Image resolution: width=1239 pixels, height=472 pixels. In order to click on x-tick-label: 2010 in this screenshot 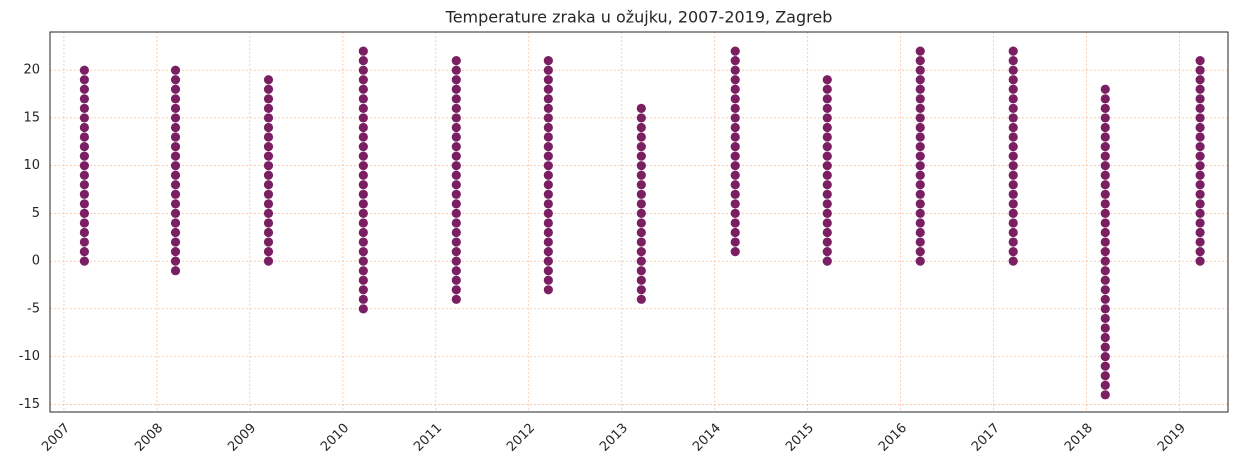, I will do `click(335, 438)`.